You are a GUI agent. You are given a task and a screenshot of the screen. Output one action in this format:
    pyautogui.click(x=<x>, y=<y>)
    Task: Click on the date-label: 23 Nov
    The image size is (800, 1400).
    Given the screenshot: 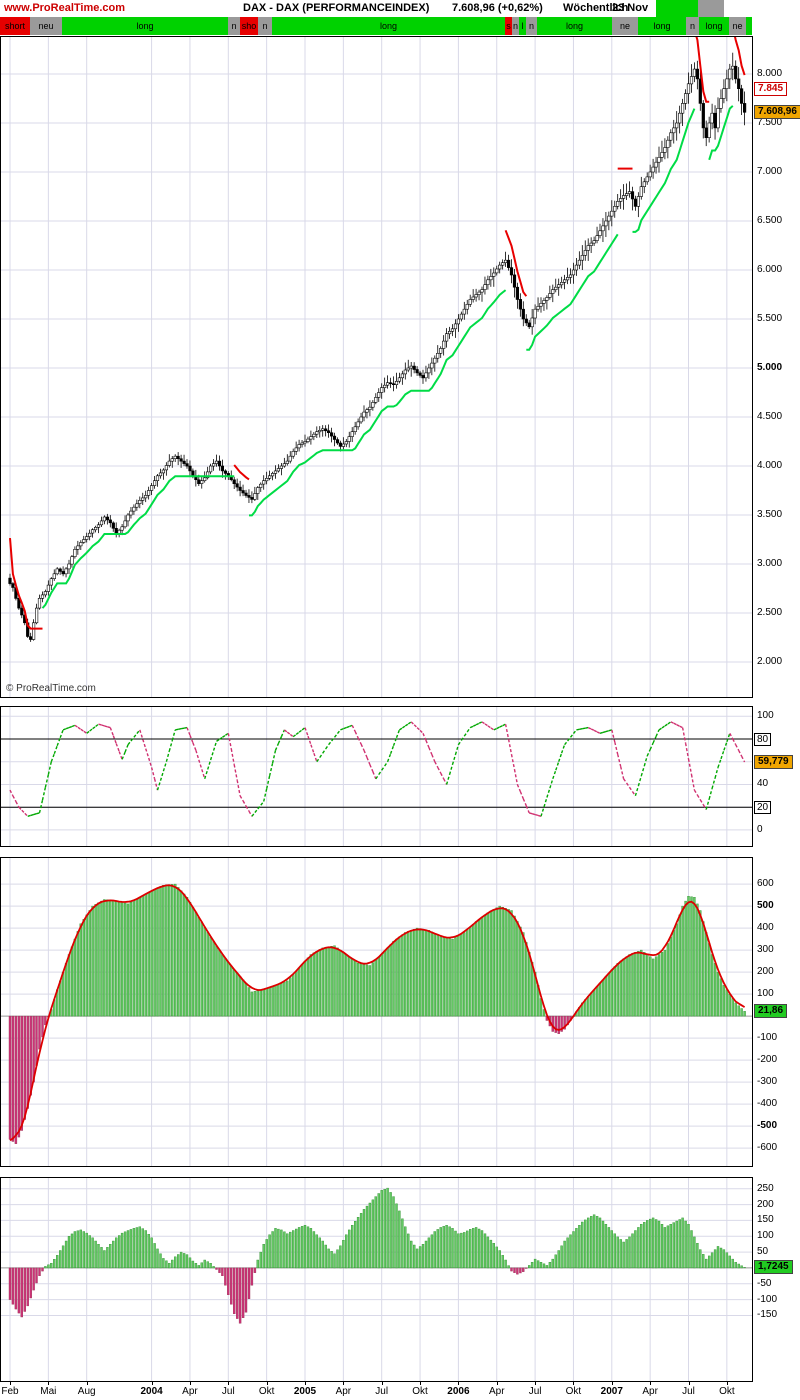 What is the action you would take?
    pyautogui.click(x=630, y=8)
    